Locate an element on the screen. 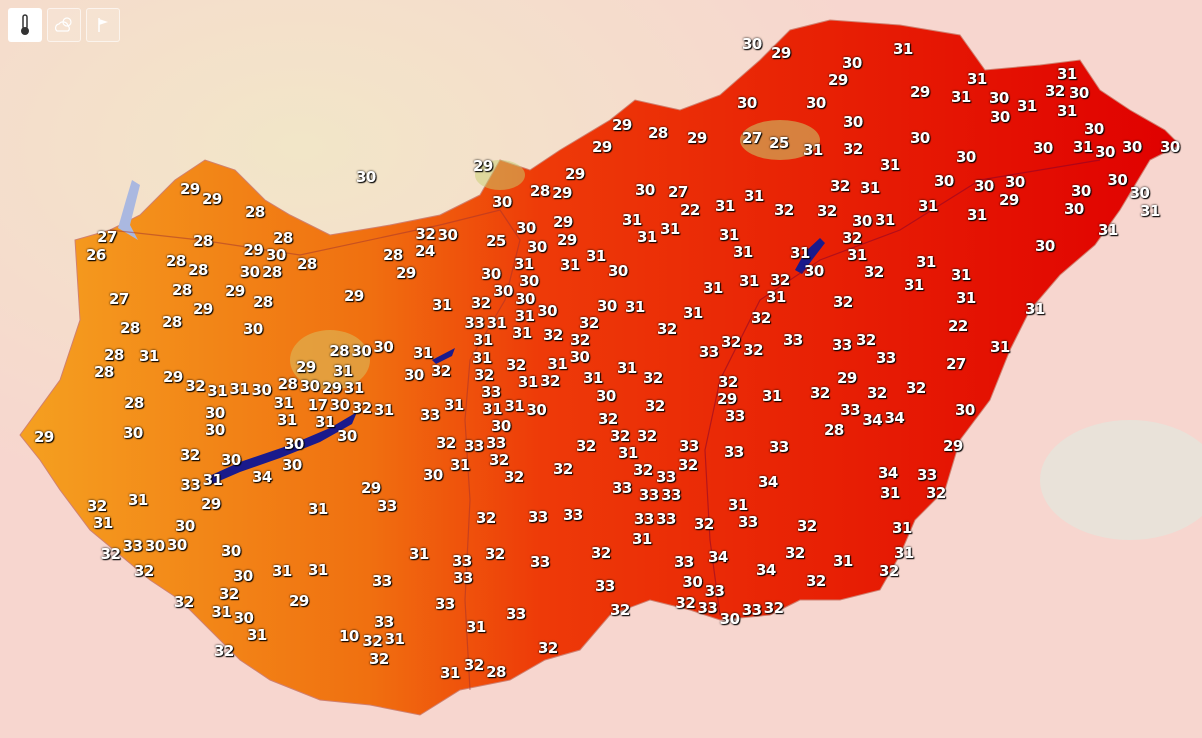  stations-layer-button is located at coordinates (103, 25).